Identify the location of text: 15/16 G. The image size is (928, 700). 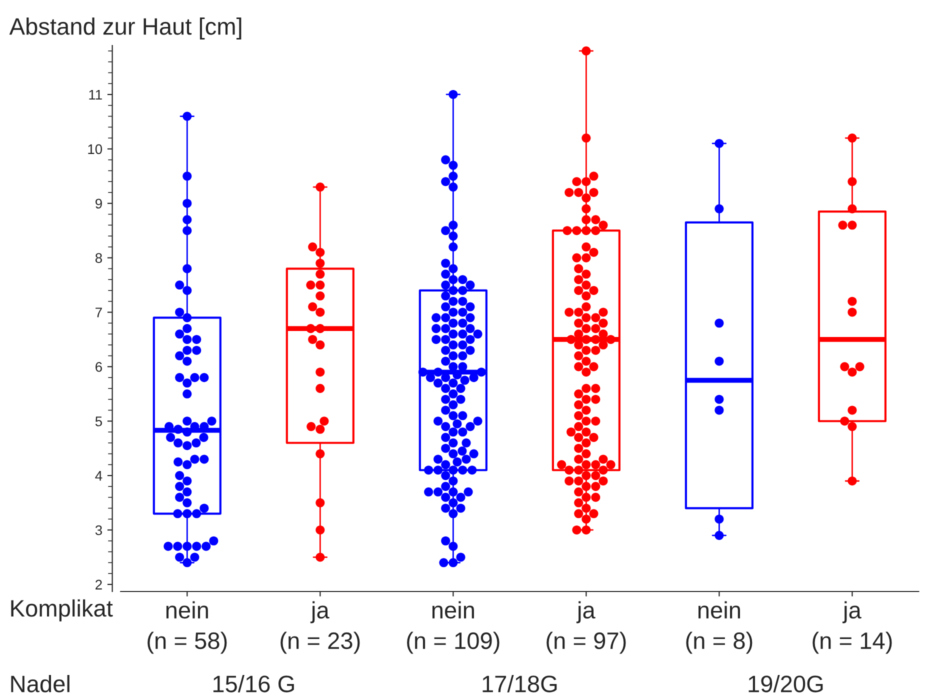
(253, 683).